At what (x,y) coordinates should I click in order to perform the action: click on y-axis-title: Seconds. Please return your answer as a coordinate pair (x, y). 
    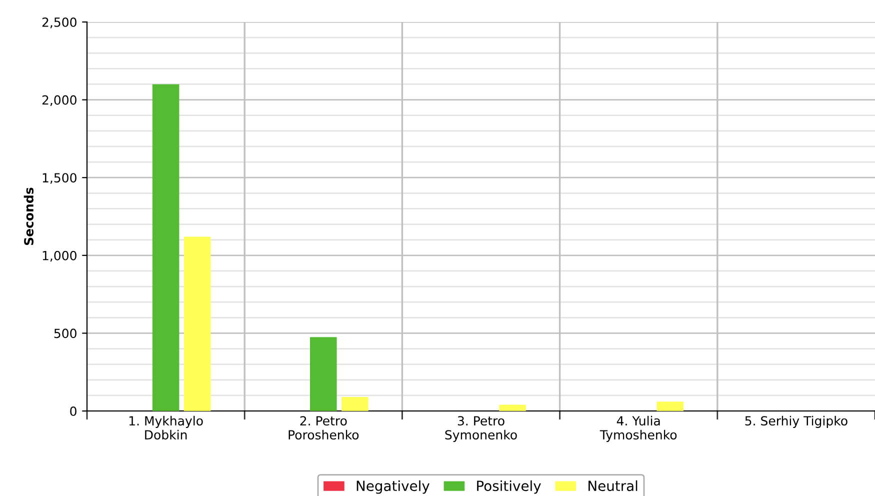
    Looking at the image, I should click on (29, 216).